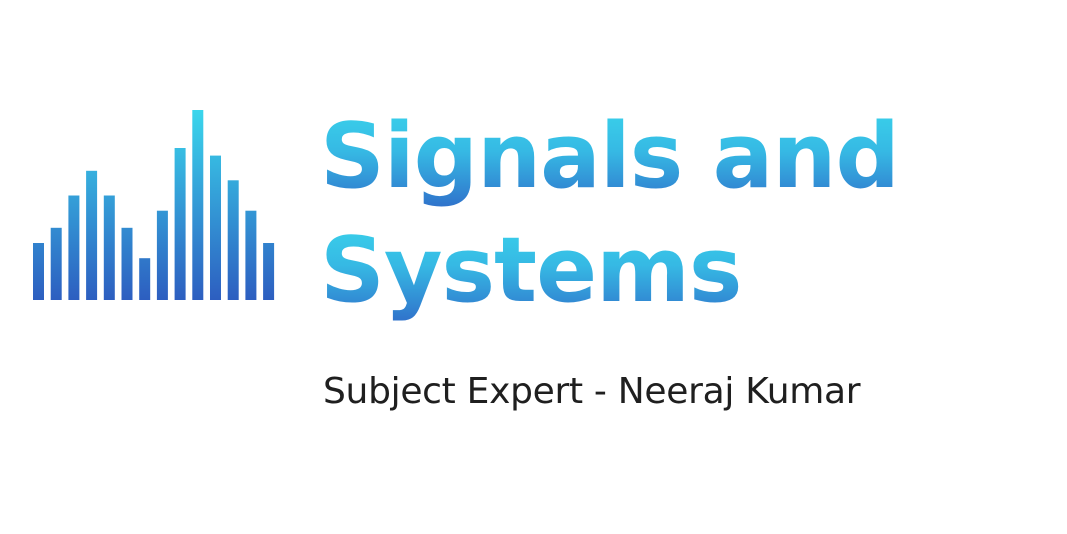 This screenshot has width=1067, height=534. What do you see at coordinates (592, 391) in the screenshot?
I see `subtitle: Subject Expert - Neeraj Kumar` at bounding box center [592, 391].